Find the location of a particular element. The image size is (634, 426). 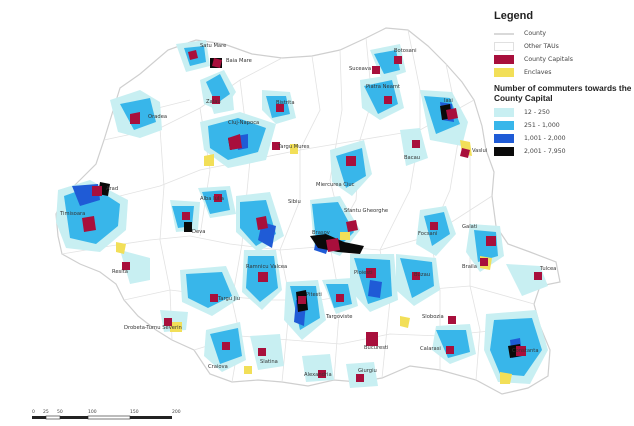

city-label: Targu Mures is located at coordinates (293, 147).